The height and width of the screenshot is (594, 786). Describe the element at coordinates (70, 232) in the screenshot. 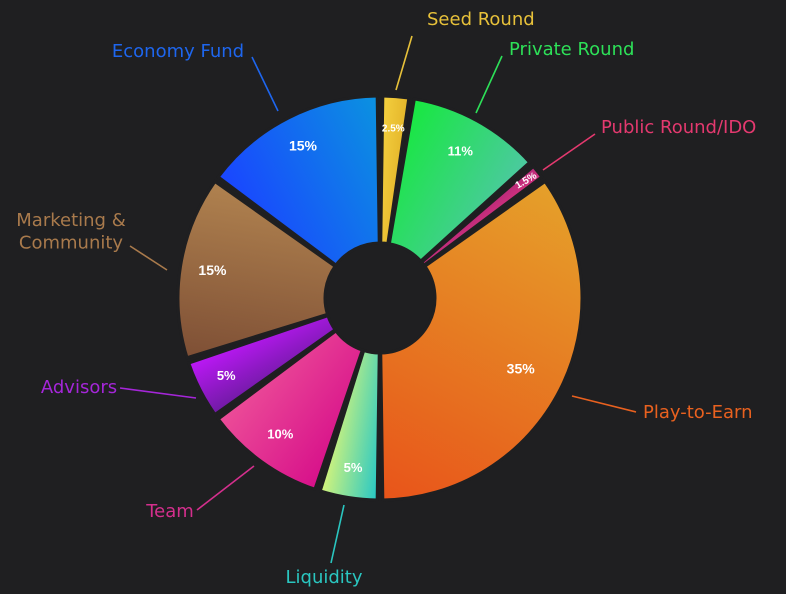

I see `callout-label-marketing-community: Marketing & Community` at that location.